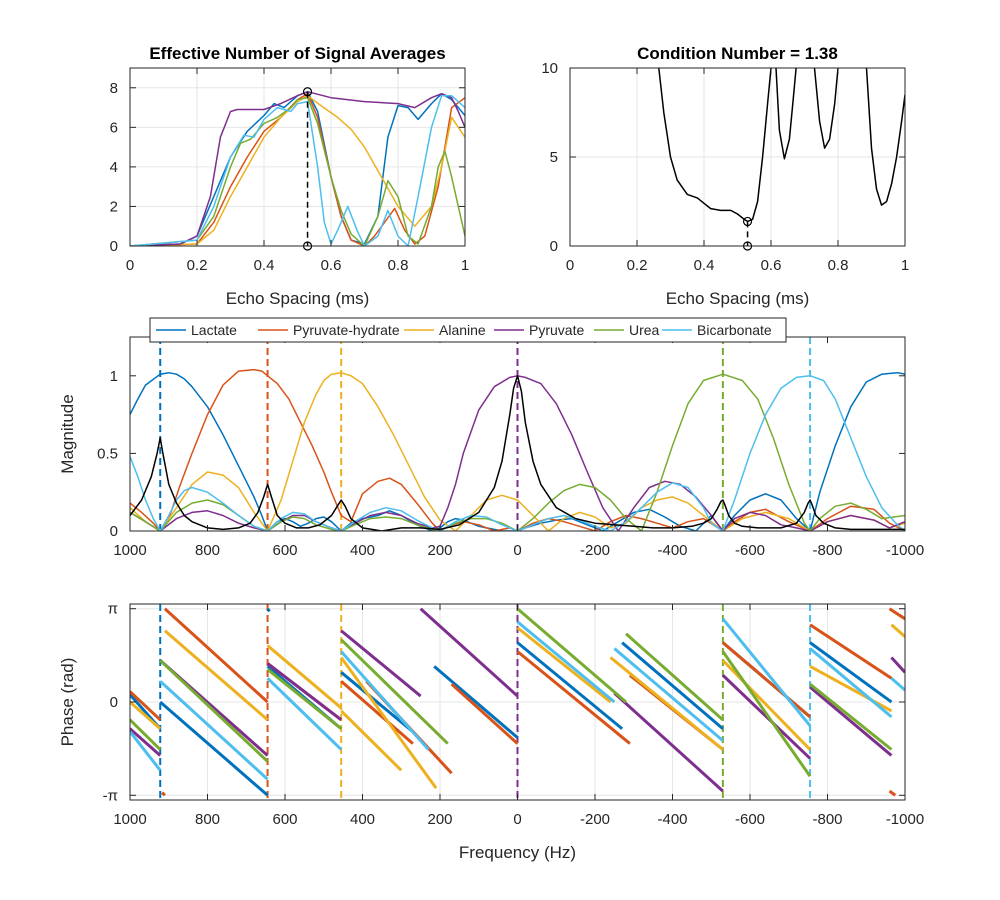  I want to click on plot-content, so click(781, 145).